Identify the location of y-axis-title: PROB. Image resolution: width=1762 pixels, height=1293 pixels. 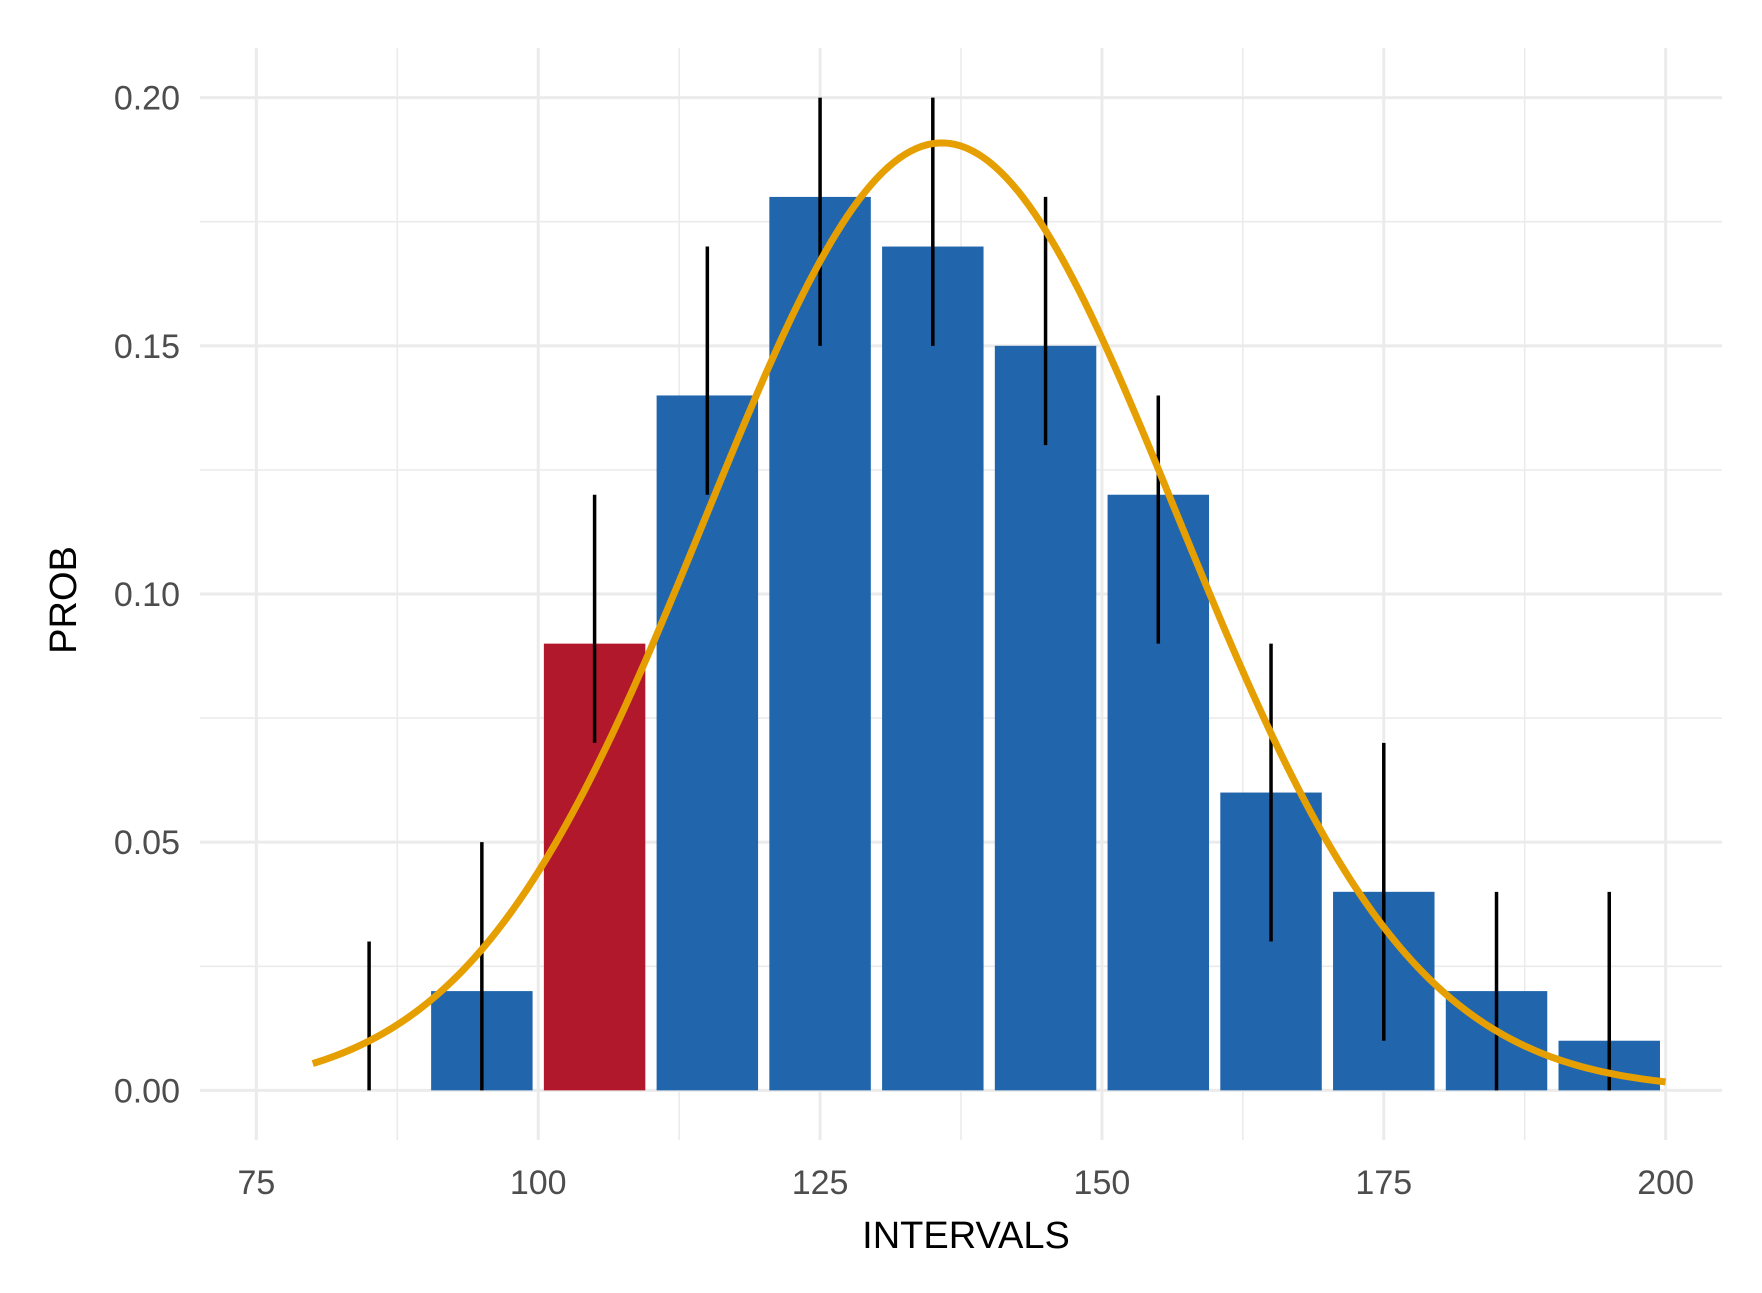
(64, 600).